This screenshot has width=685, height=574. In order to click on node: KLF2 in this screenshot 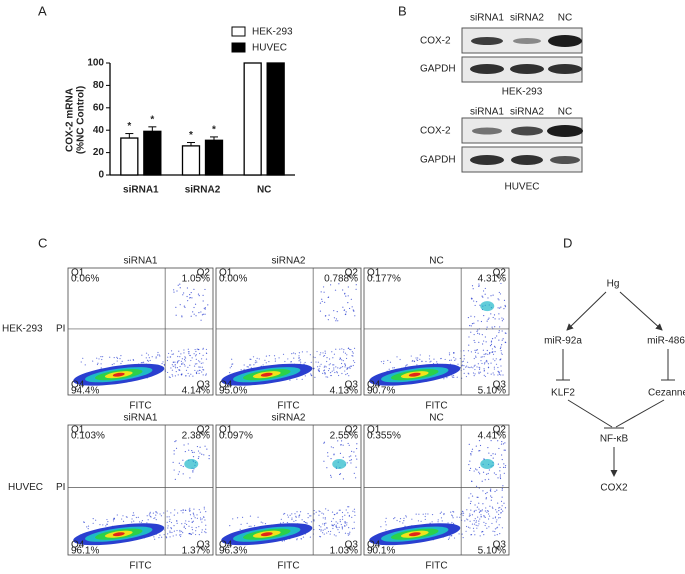, I will do `click(563, 393)`.